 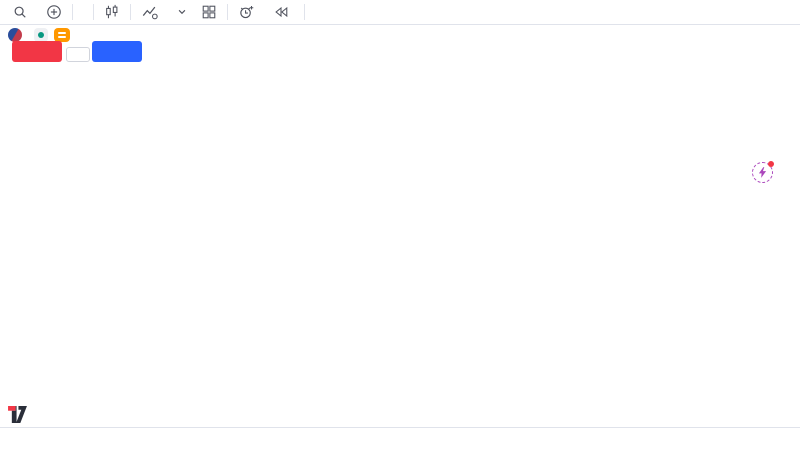 I want to click on alarm-clock-icon, so click(x=247, y=12).